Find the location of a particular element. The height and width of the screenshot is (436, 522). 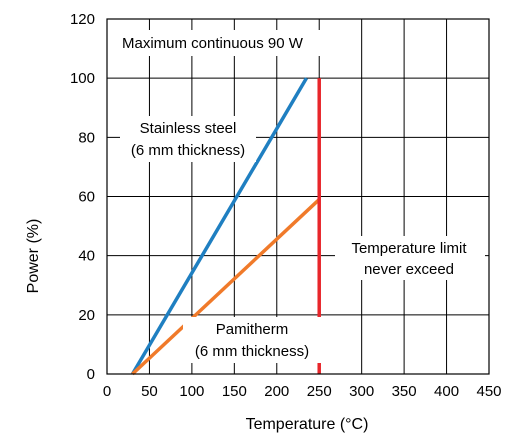

pamitherm-annotation-line2: (6 mm thickness) is located at coordinates (252, 351).